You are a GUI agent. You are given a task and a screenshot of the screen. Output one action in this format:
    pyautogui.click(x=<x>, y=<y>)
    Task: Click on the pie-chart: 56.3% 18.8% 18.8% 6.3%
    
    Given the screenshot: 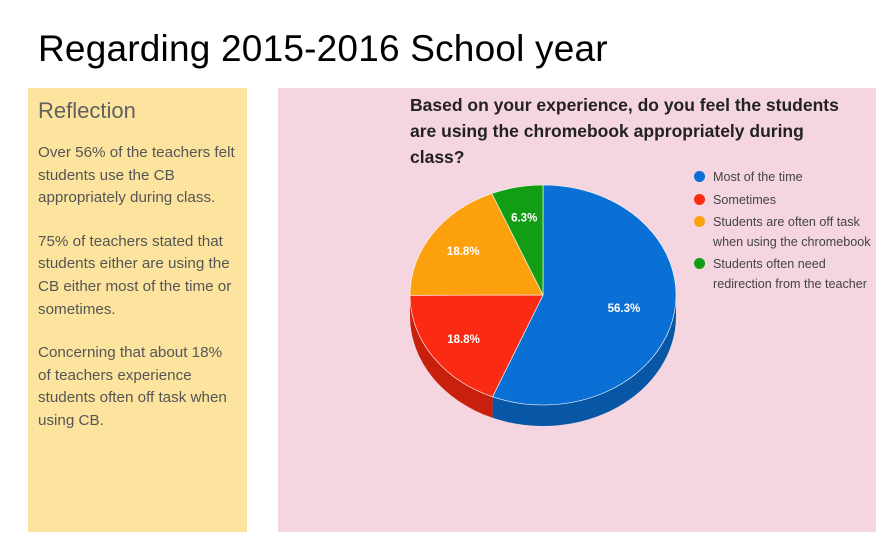 What is the action you would take?
    pyautogui.click(x=543, y=305)
    